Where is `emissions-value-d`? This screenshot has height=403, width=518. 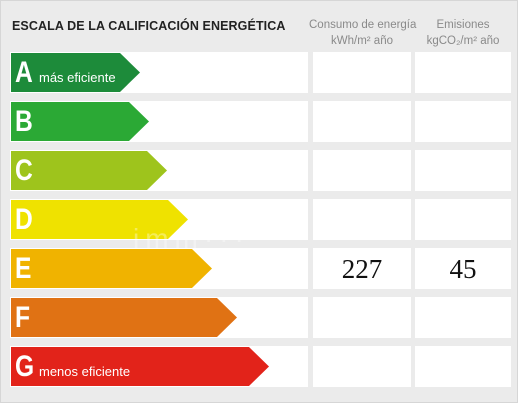 emissions-value-d is located at coordinates (463, 219).